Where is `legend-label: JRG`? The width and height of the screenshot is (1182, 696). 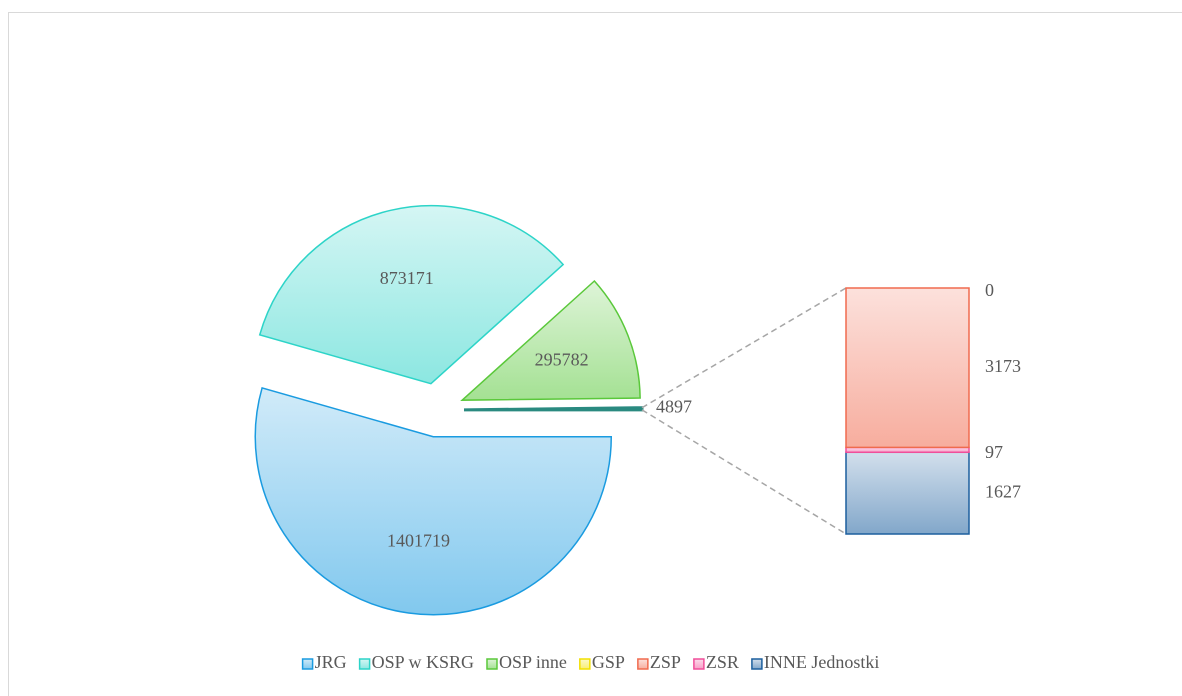
legend-label: JRG is located at coordinates (331, 662).